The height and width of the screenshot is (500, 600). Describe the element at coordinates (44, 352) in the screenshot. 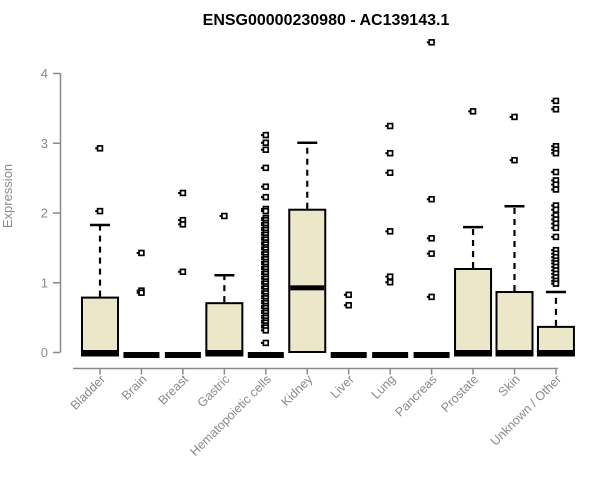

I see `y-tick-label-0: 0` at that location.